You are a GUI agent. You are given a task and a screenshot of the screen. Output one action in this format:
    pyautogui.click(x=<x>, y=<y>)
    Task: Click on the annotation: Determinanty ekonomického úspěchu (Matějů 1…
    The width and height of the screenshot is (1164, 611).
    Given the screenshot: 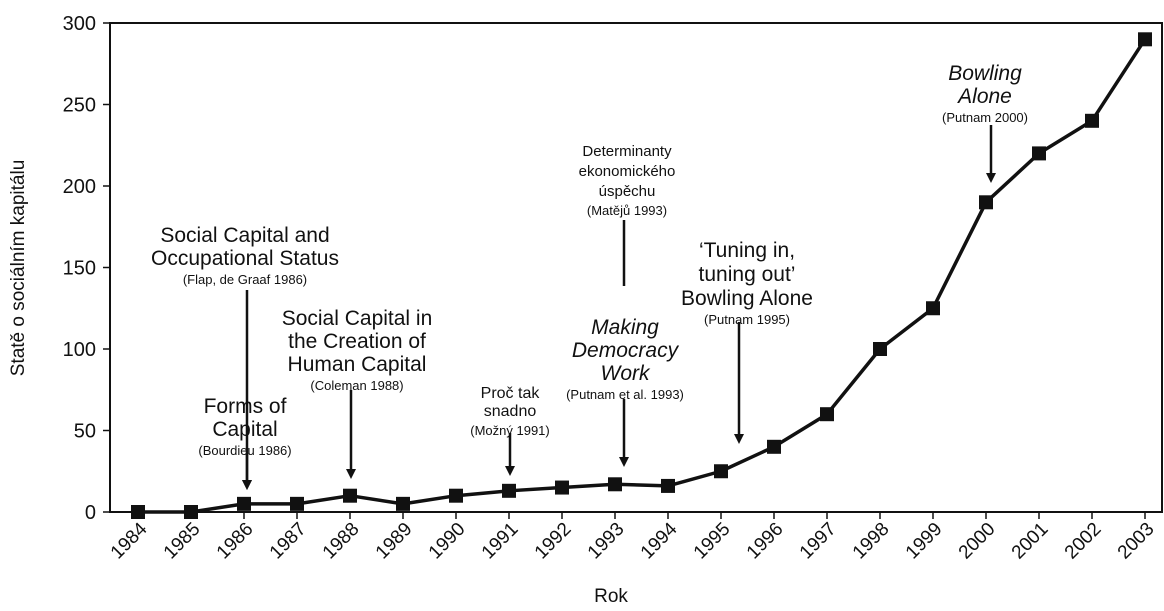 What is the action you would take?
    pyautogui.click(x=627, y=214)
    